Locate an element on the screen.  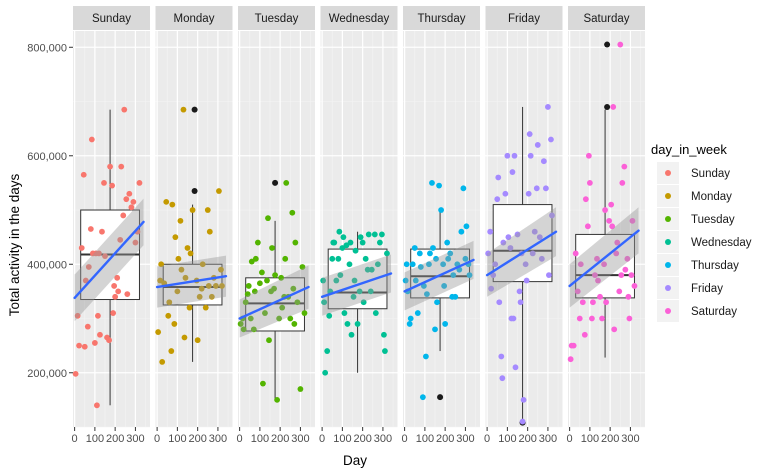
y-tick-label: 800,000 is located at coordinates (47, 48).